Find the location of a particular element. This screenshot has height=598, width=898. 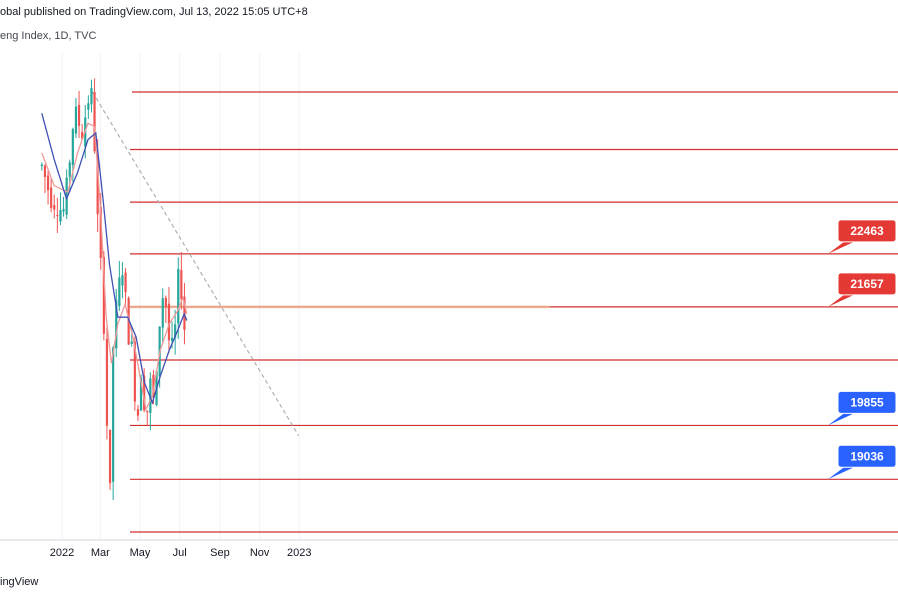

level-highlight is located at coordinates (340, 307).